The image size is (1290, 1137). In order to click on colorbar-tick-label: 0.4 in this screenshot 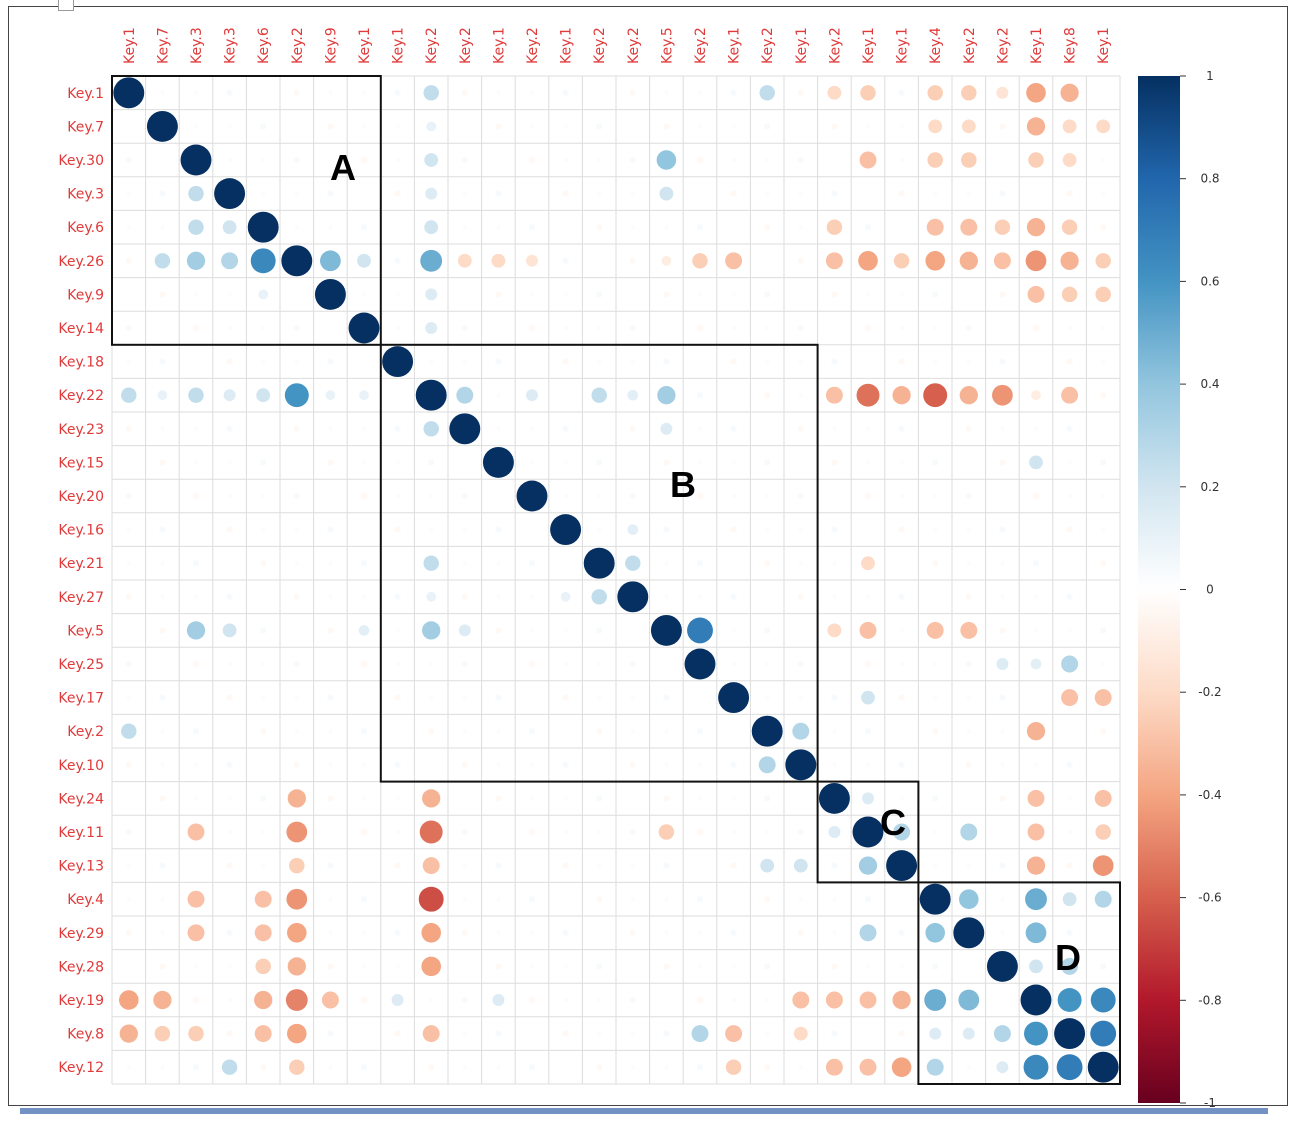, I will do `click(1209, 384)`.